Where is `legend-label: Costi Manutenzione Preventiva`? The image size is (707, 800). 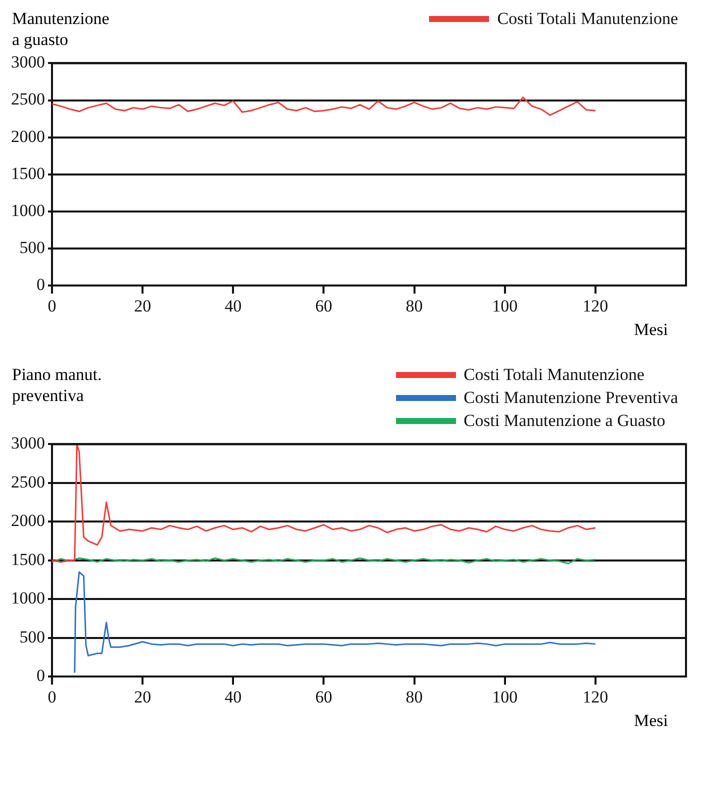
legend-label: Costi Manutenzione Preventiva is located at coordinates (571, 397).